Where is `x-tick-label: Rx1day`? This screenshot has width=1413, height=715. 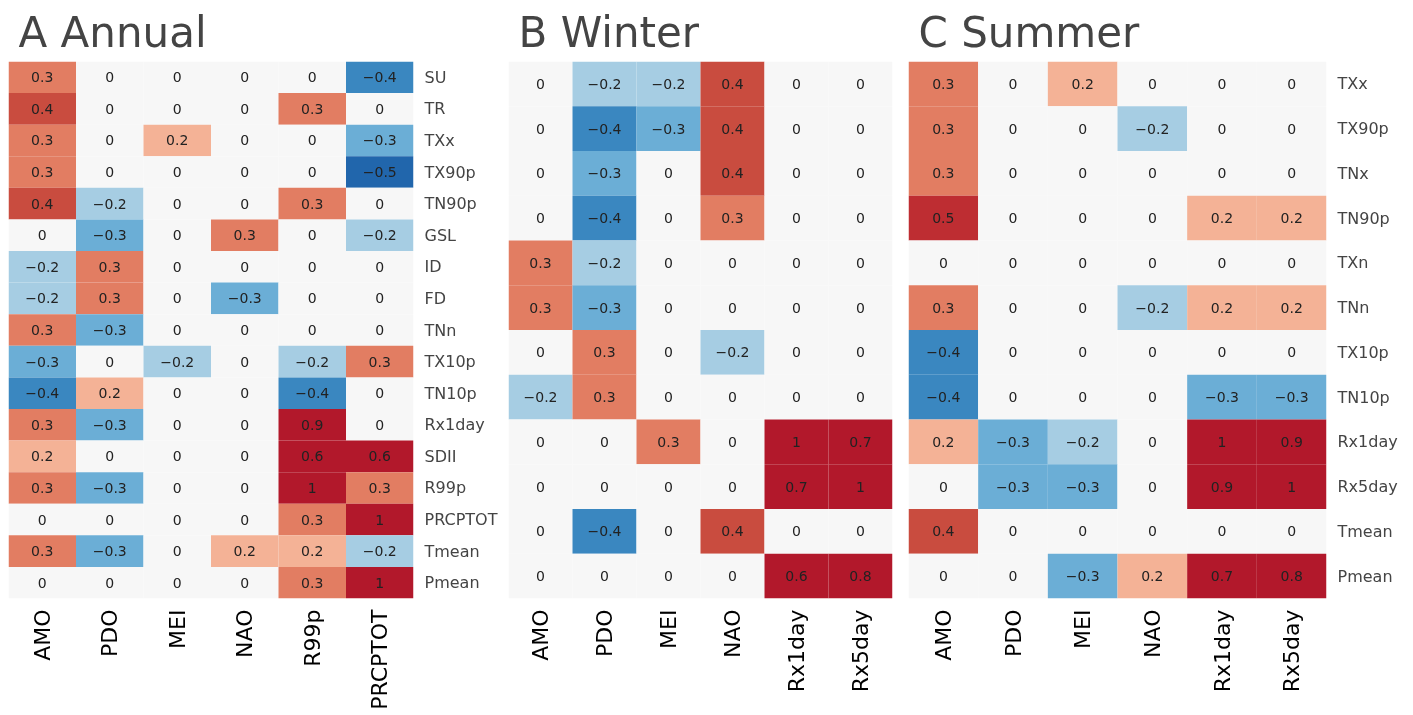 x-tick-label: Rx1day is located at coordinates (796, 651).